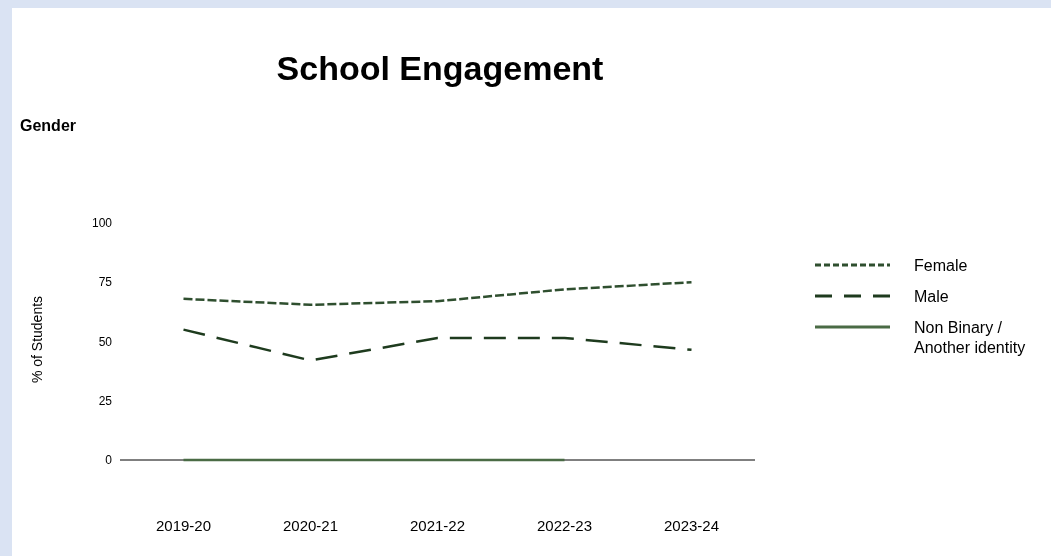  Describe the element at coordinates (48, 125) in the screenshot. I see `chart-subtitle: Gender` at that location.